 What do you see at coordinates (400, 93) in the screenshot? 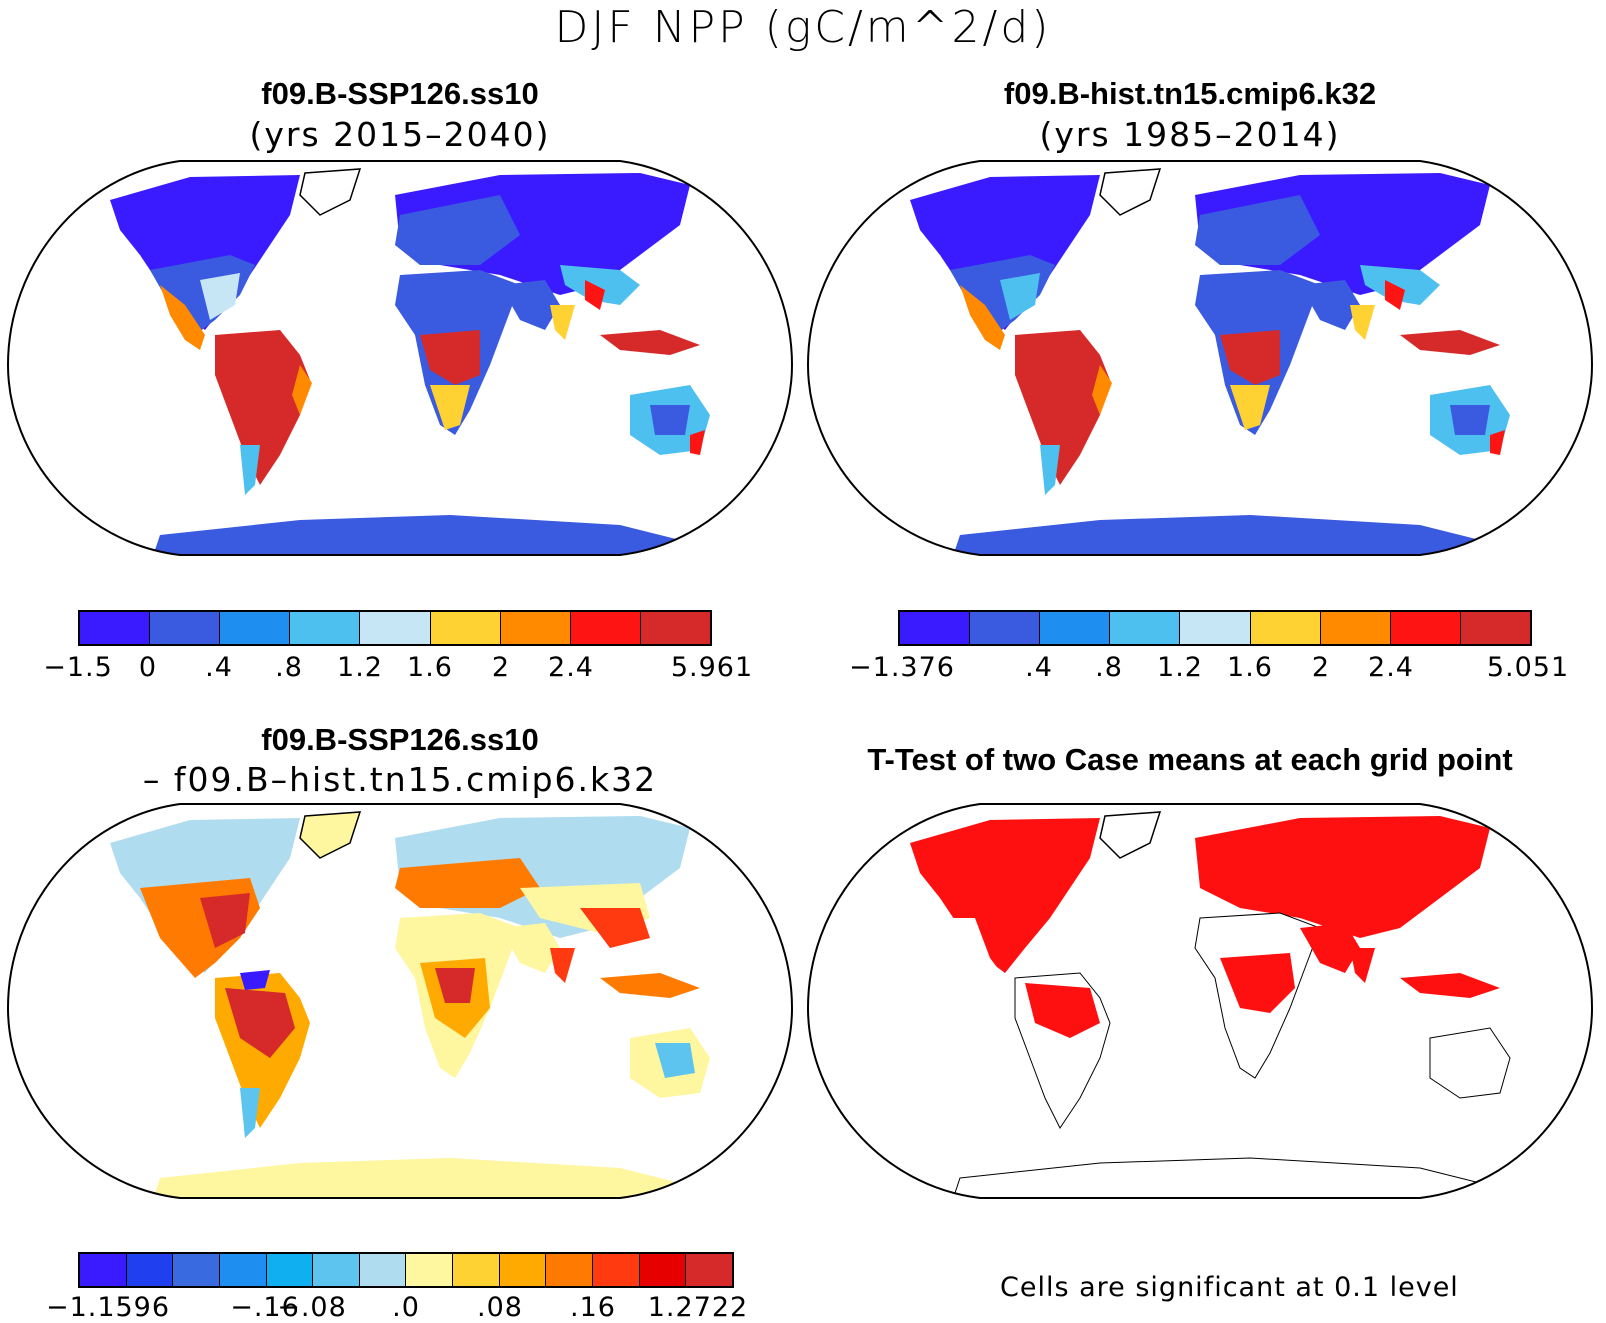
I see `panel-title-top-left: f09.B-SSP126.ss10` at bounding box center [400, 93].